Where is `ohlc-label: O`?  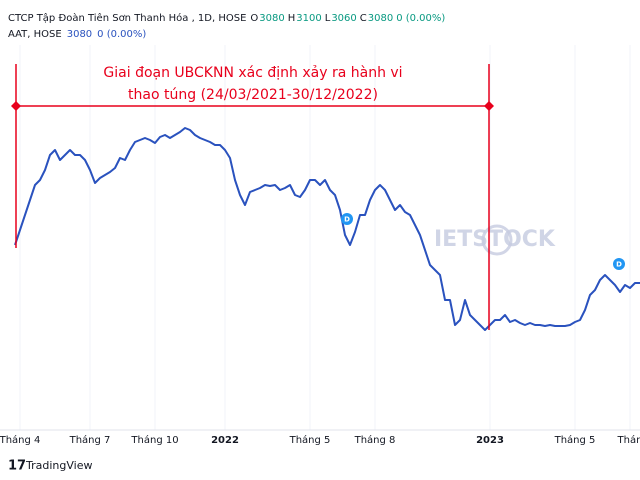 ohlc-label: O is located at coordinates (254, 18).